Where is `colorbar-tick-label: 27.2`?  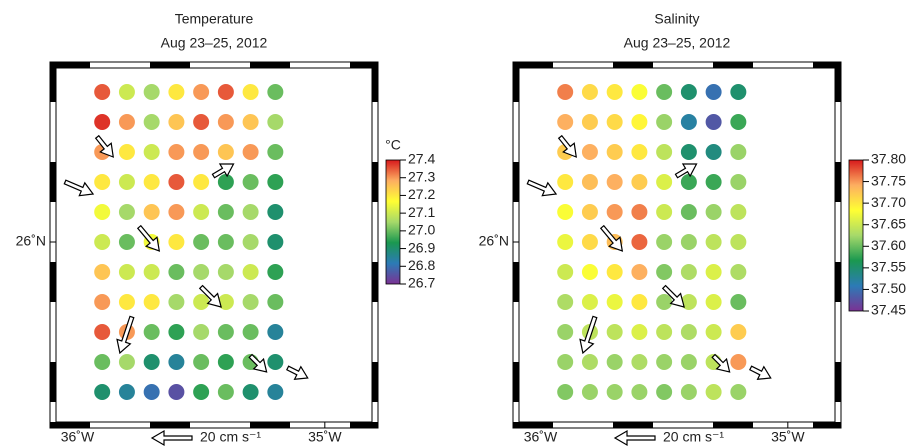 colorbar-tick-label: 27.2 is located at coordinates (421, 194).